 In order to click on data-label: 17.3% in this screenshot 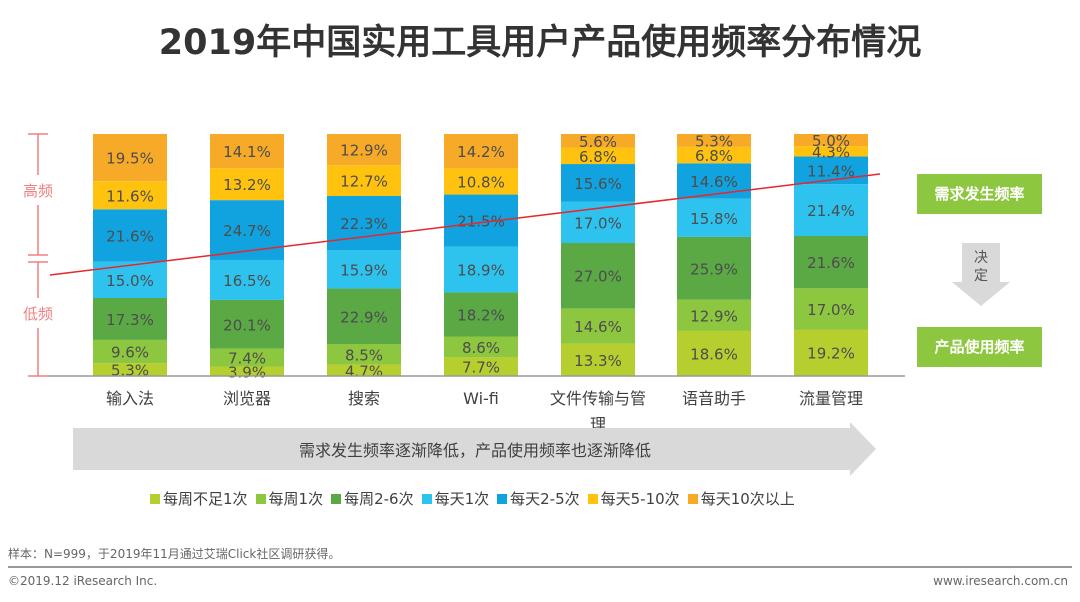, I will do `click(130, 320)`.